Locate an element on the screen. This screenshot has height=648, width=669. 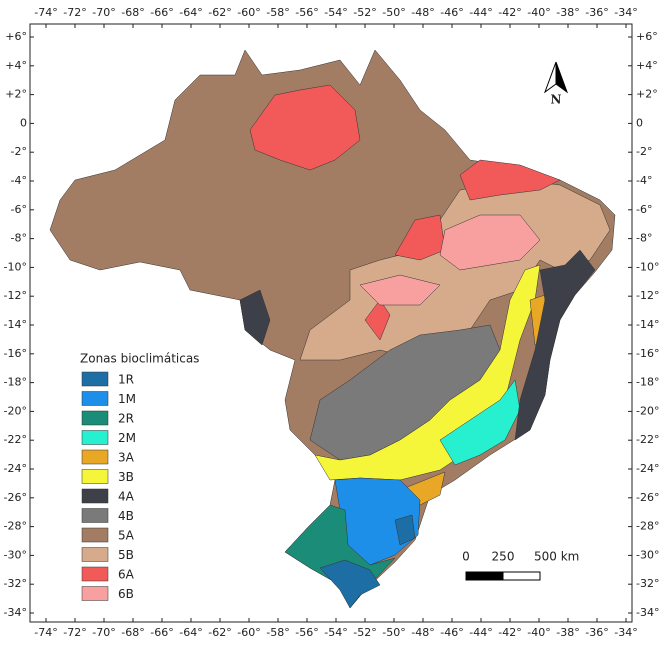
x-tick-label: -40° is located at coordinates (538, 12).